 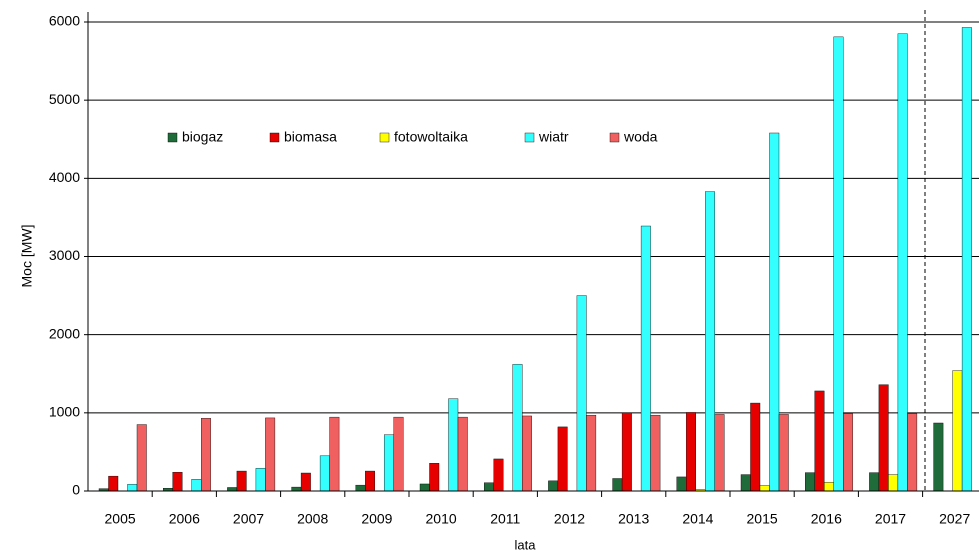 What do you see at coordinates (376, 519) in the screenshot?
I see `x-tick-label: 2009` at bounding box center [376, 519].